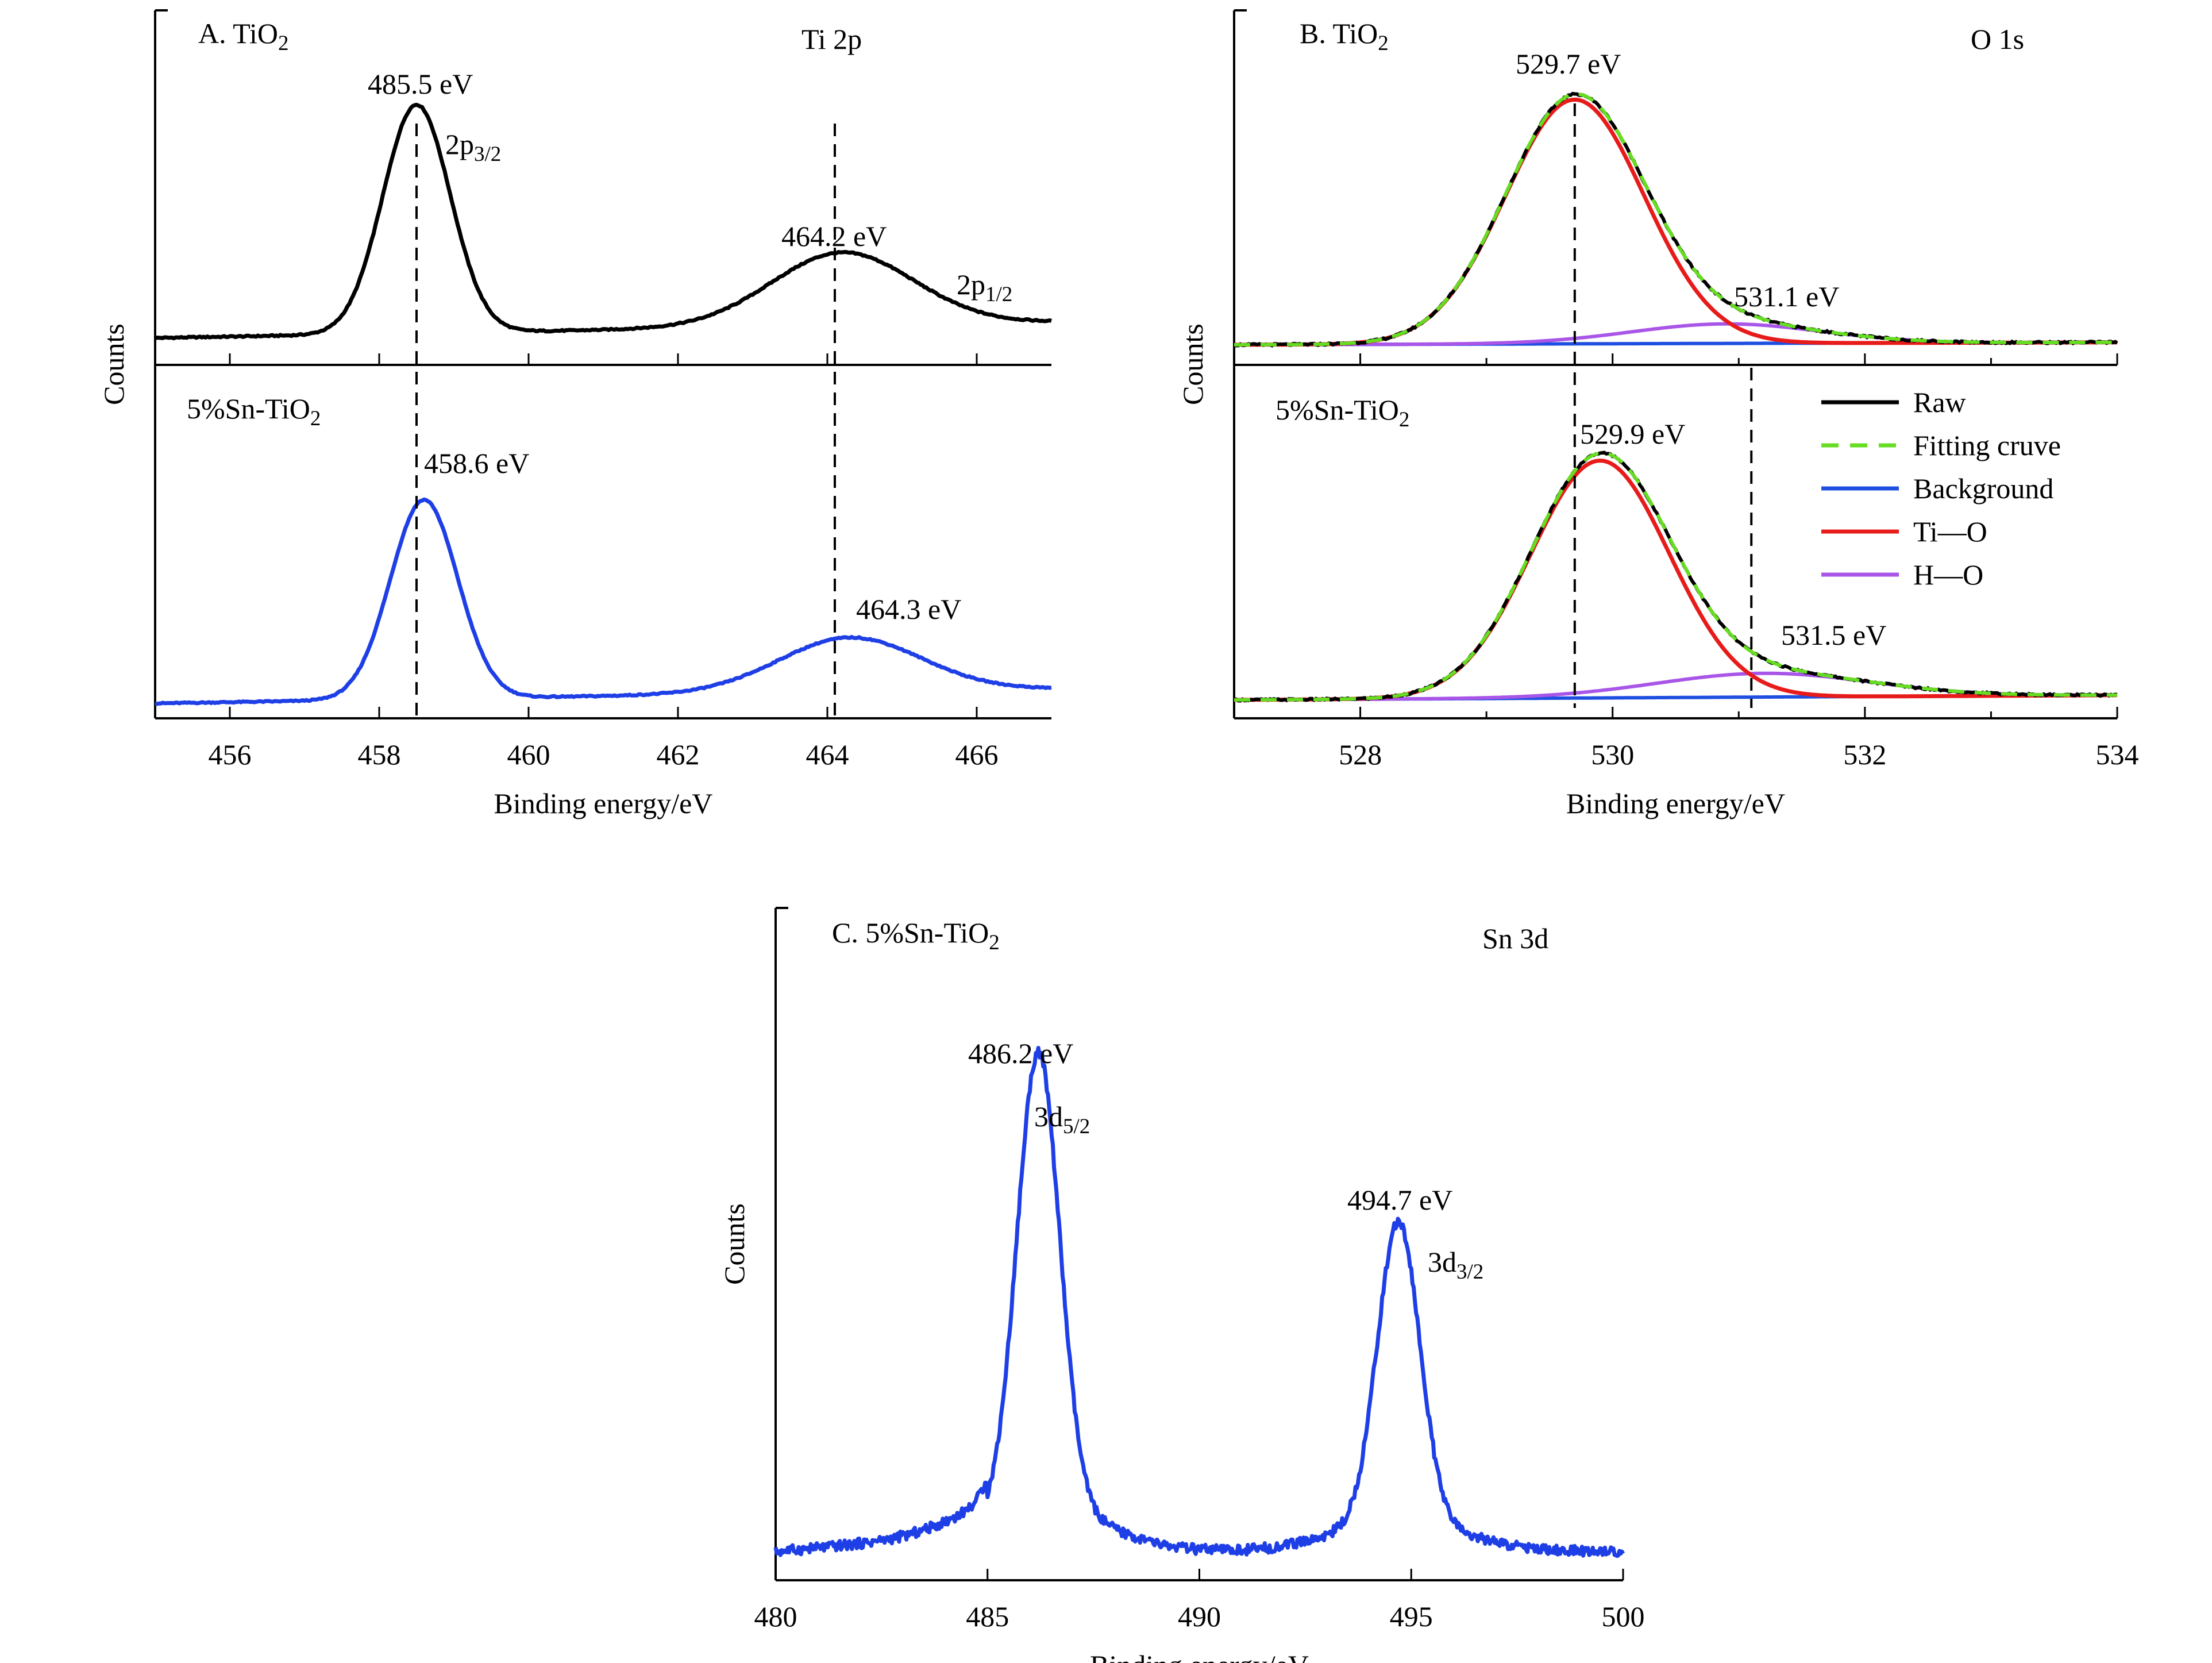 Image resolution: width=2212 pixels, height=1663 pixels. I want to click on panel-a-x-tick-label: 456, so click(231, 754).